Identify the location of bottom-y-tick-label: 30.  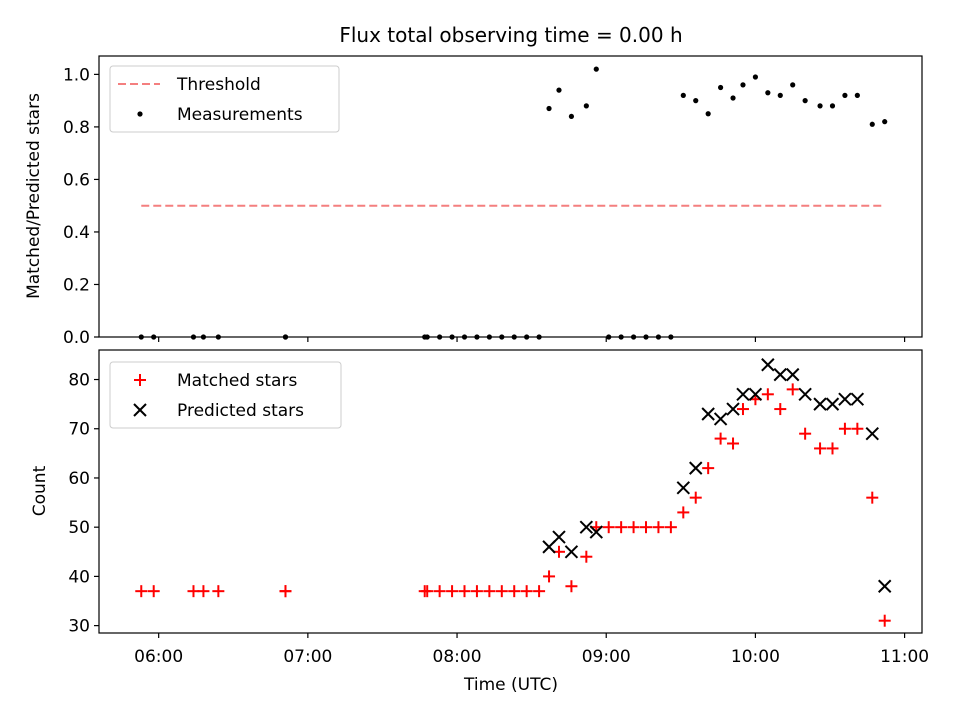
(79, 627).